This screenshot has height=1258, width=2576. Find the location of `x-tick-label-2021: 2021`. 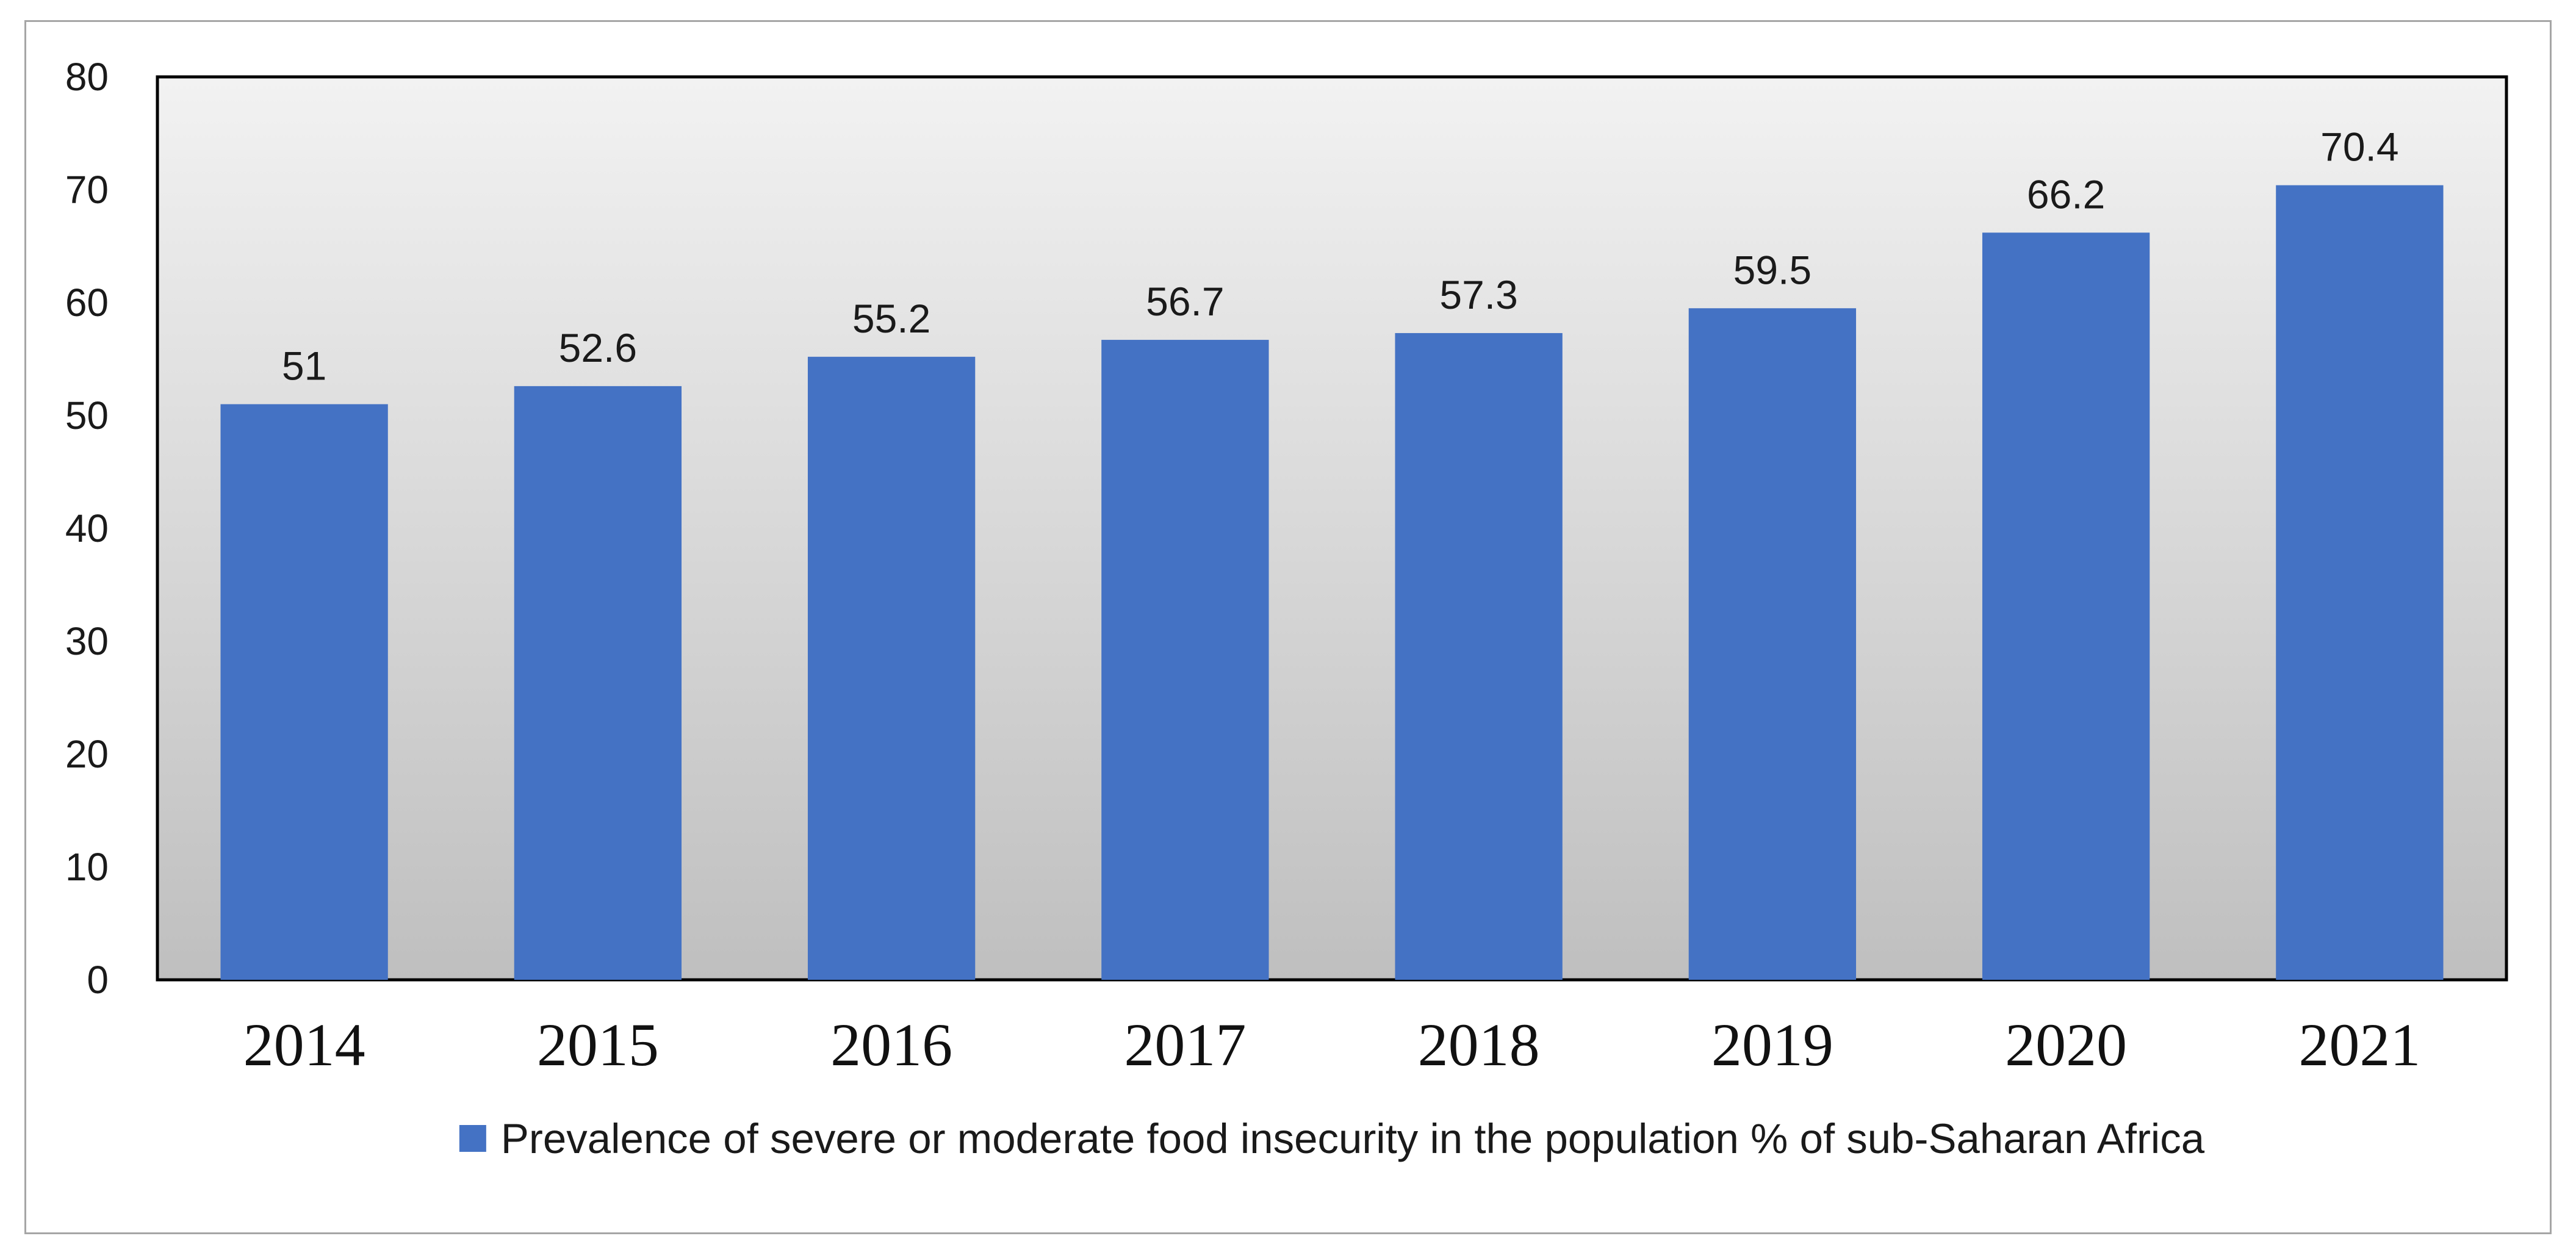

x-tick-label-2021: 2021 is located at coordinates (2359, 1045).